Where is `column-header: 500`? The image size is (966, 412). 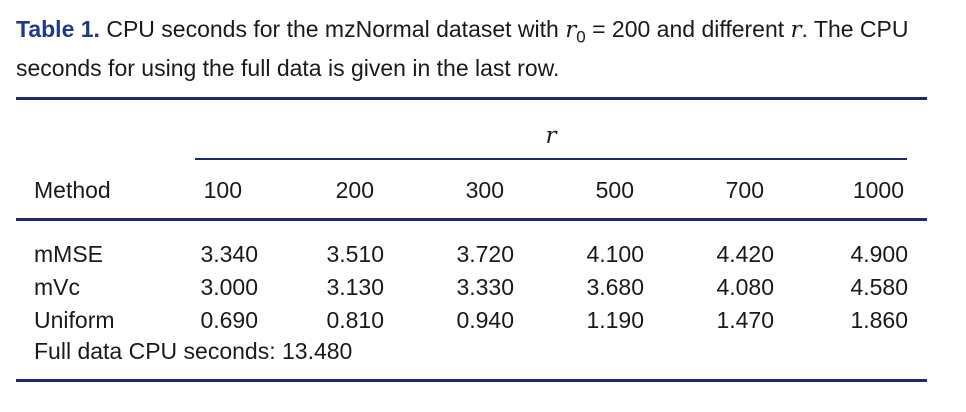 column-header: 500 is located at coordinates (614, 190).